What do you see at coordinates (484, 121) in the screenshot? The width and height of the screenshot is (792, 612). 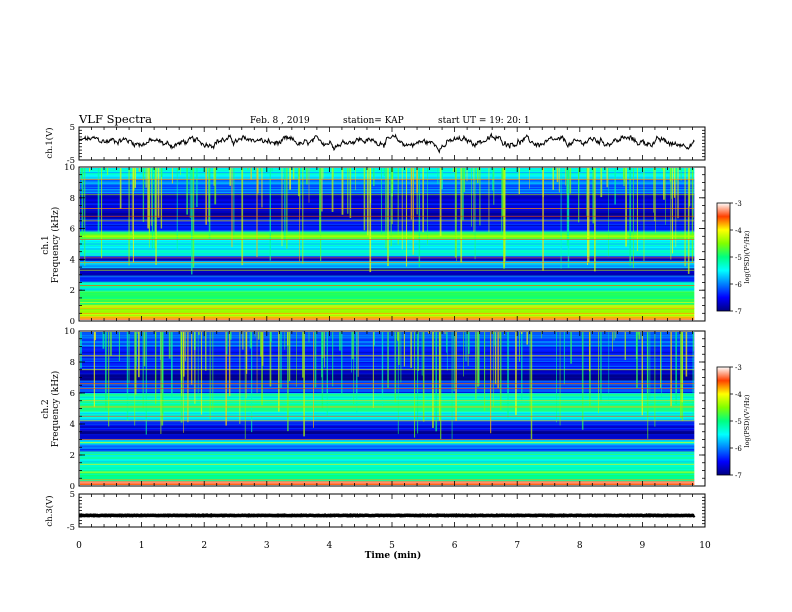 I see `start-ut-label: start UT = 19: 20: 1` at bounding box center [484, 121].